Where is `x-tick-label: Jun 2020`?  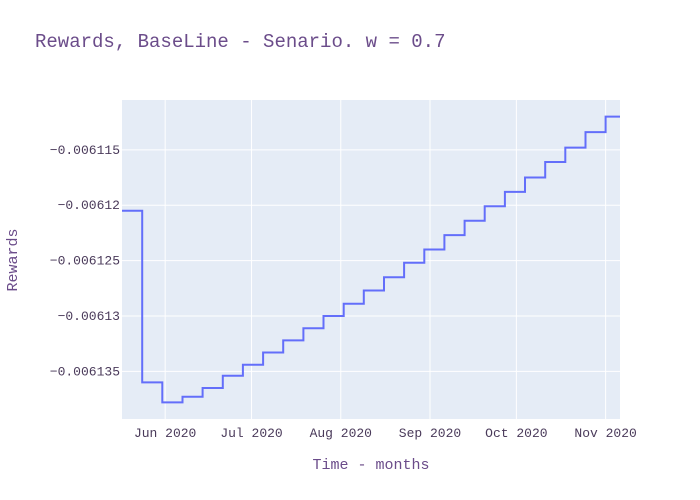 x-tick-label: Jun 2020 is located at coordinates (165, 433).